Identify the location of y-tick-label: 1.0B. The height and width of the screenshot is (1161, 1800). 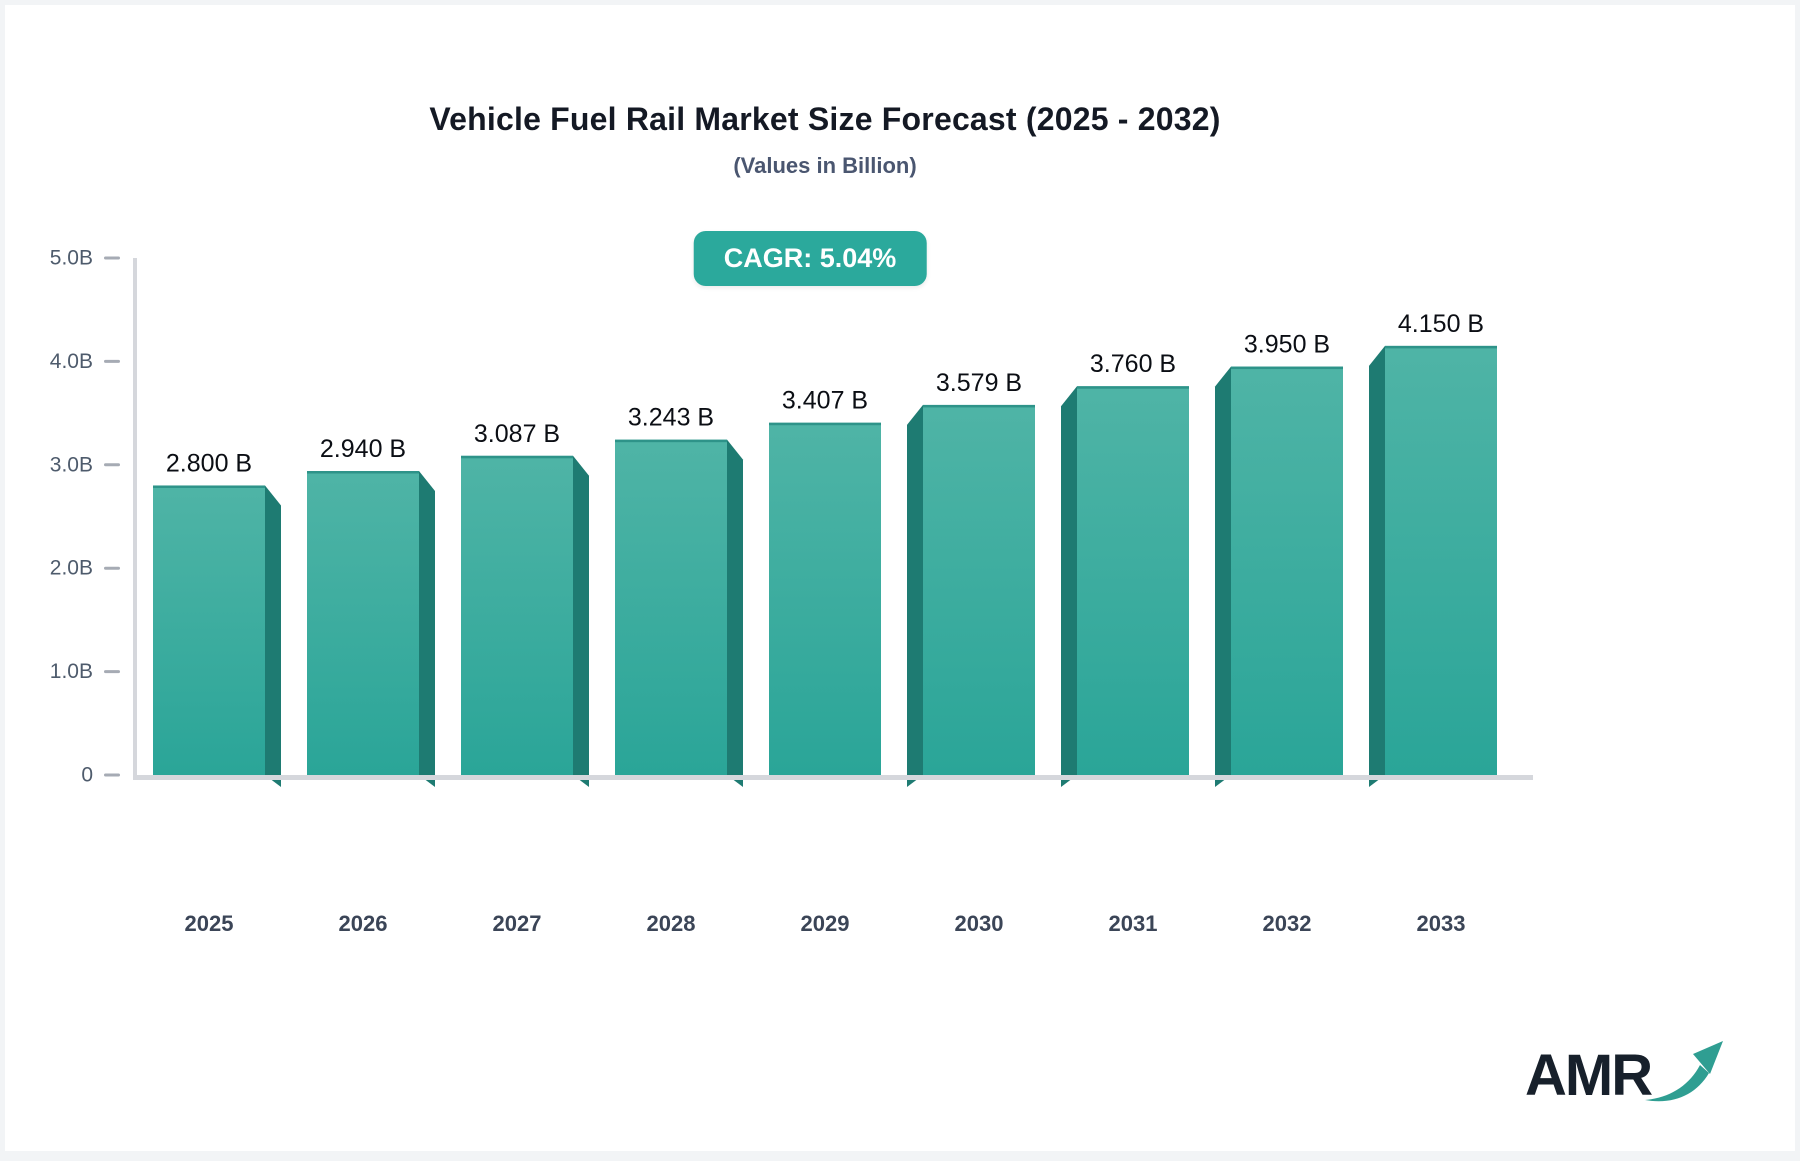
(71, 671).